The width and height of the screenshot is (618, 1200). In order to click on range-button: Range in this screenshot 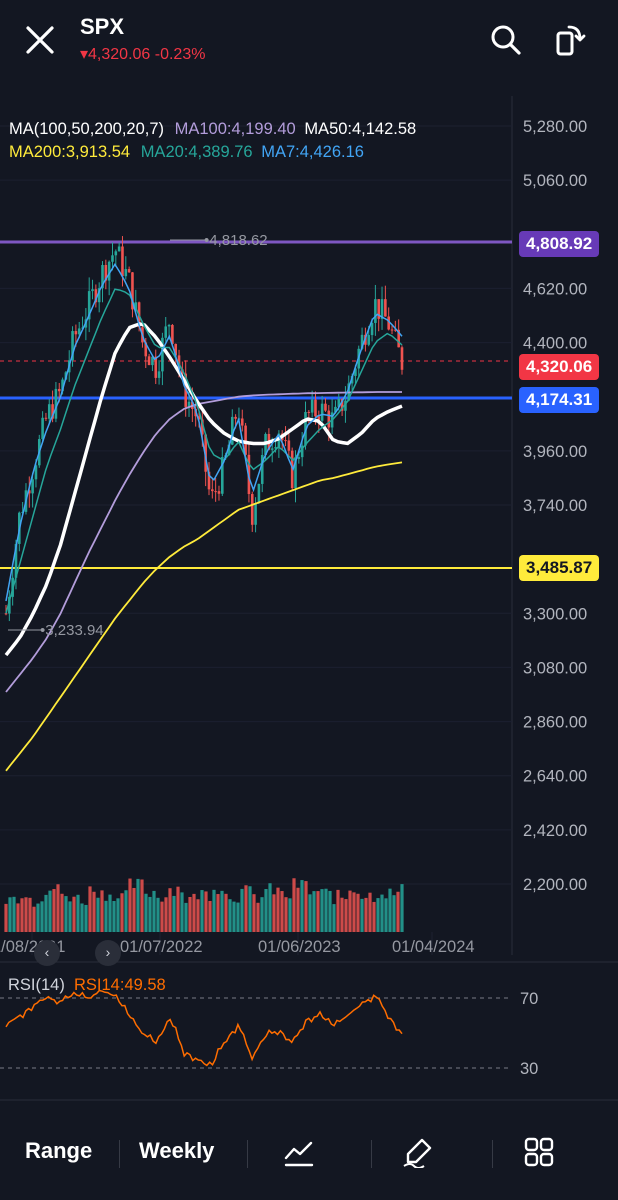, I will do `click(59, 1150)`.